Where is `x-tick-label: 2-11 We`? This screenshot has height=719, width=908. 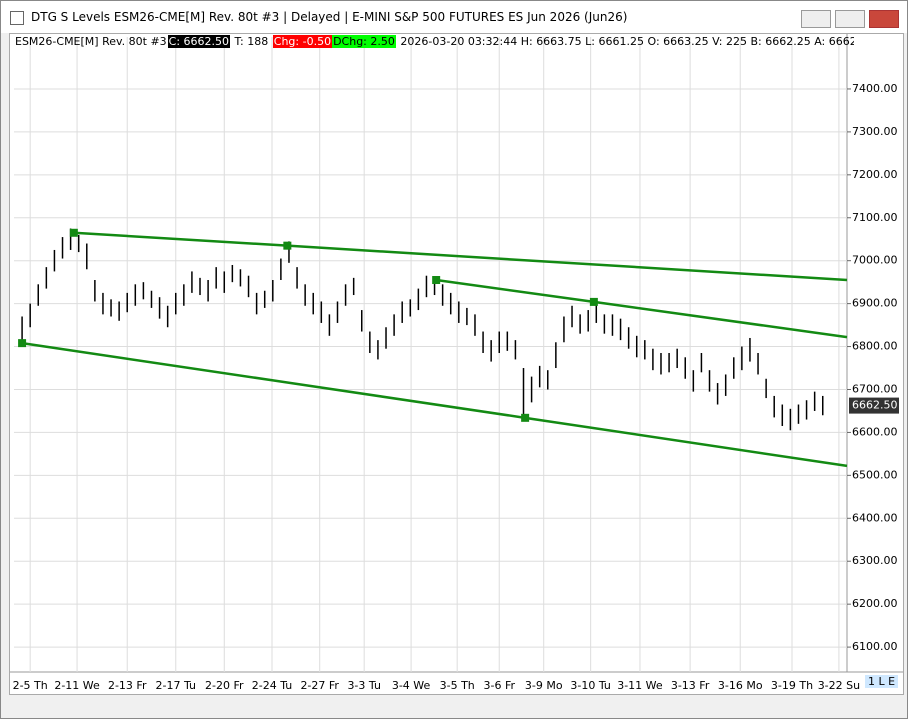
x-tick-label: 2-11 We is located at coordinates (77, 685).